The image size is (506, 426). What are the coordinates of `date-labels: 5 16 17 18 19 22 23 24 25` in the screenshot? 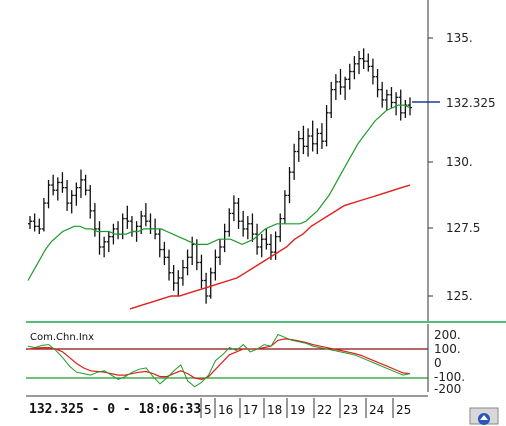 It's located at (305, 408).